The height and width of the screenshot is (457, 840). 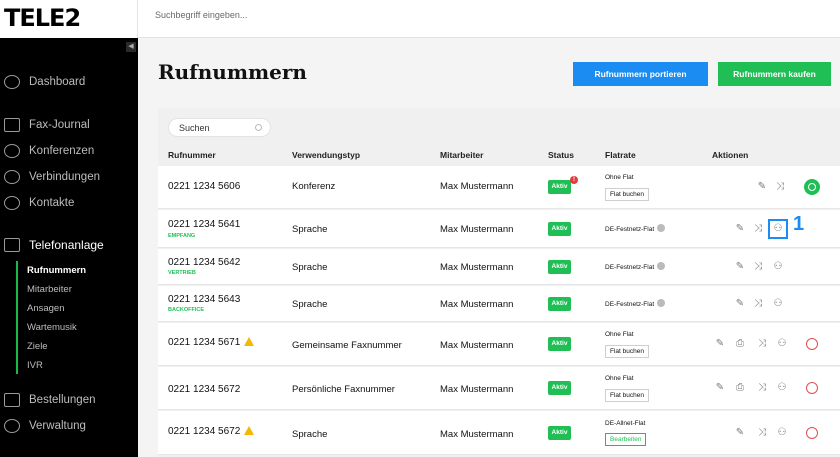 I want to click on fax-icon, so click(x=12, y=125).